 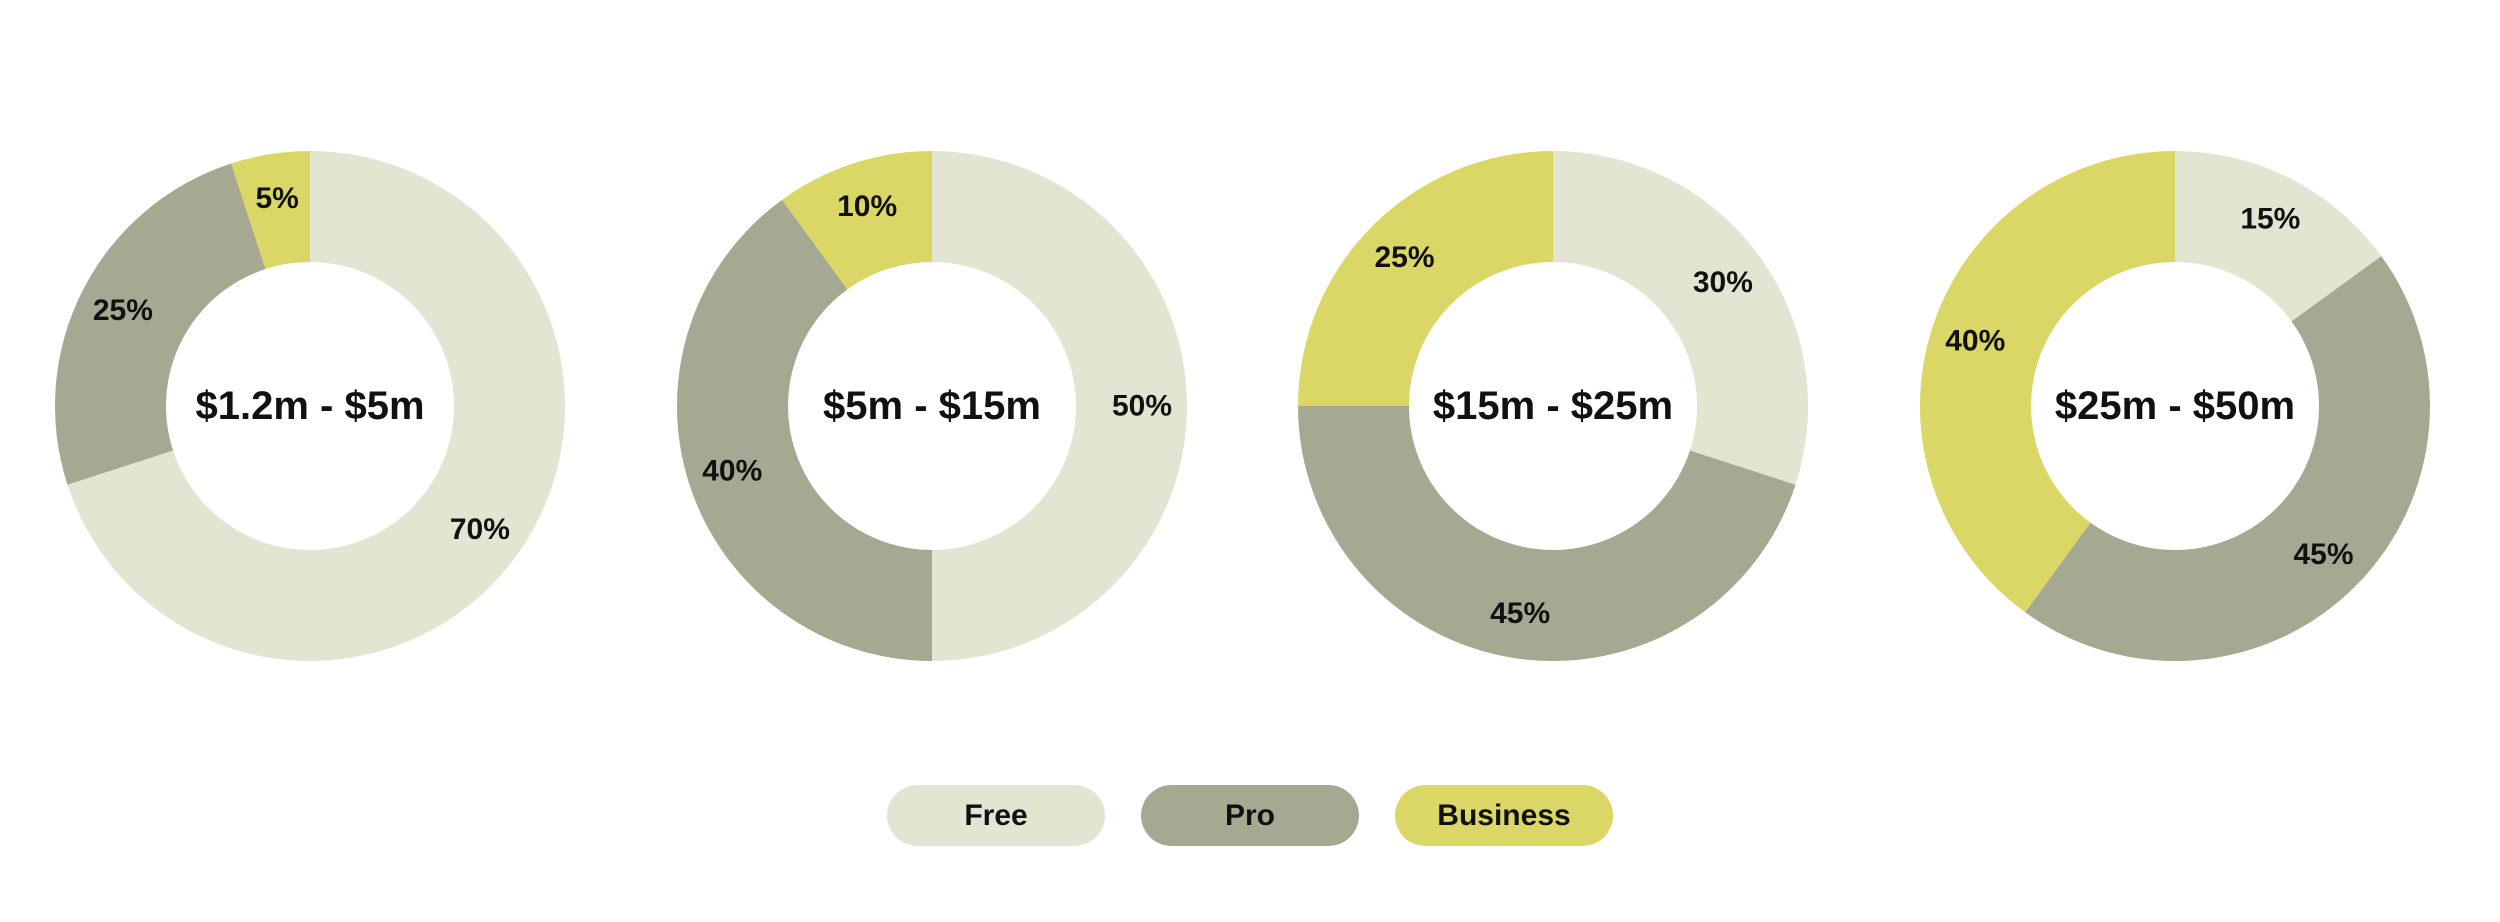 I want to click on slice-label-pro: 40%, so click(x=732, y=470).